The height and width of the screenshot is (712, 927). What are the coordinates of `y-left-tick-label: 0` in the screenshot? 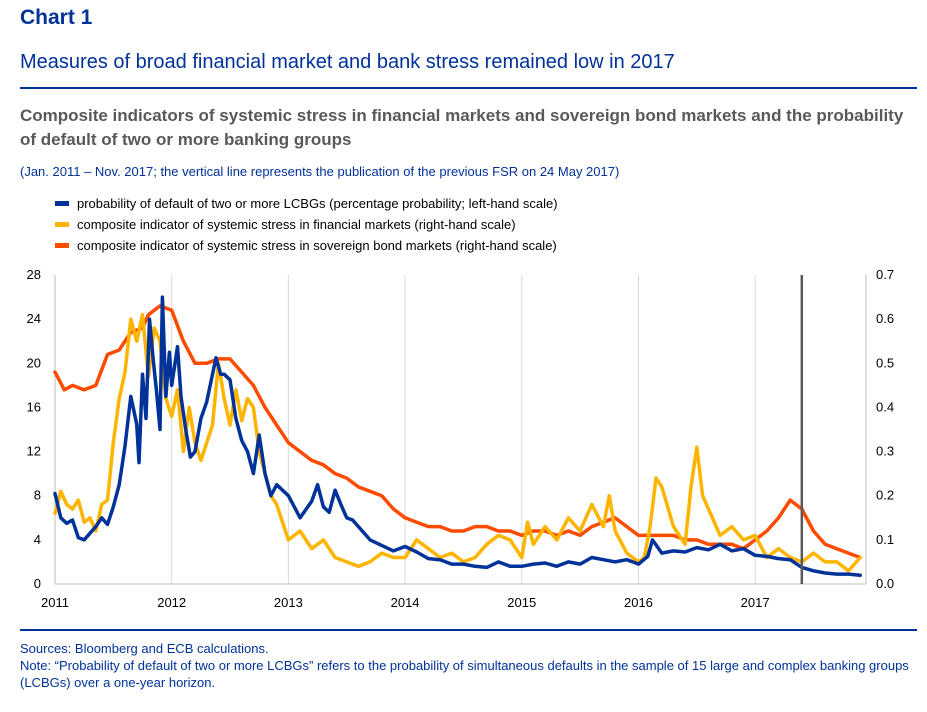 It's located at (37, 583).